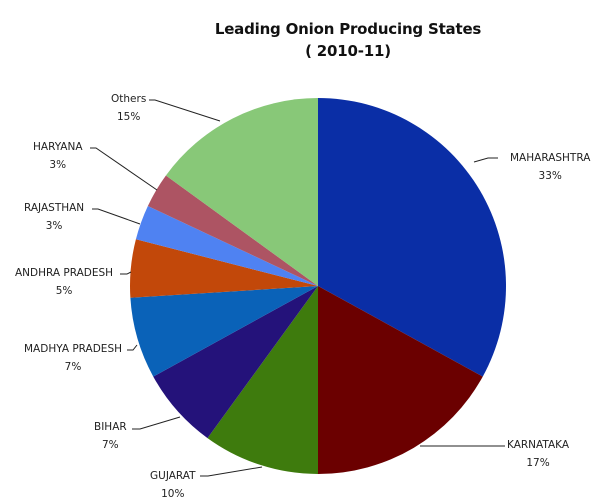 The height and width of the screenshot is (504, 616). I want to click on leader-line-maharashtra, so click(485, 160).